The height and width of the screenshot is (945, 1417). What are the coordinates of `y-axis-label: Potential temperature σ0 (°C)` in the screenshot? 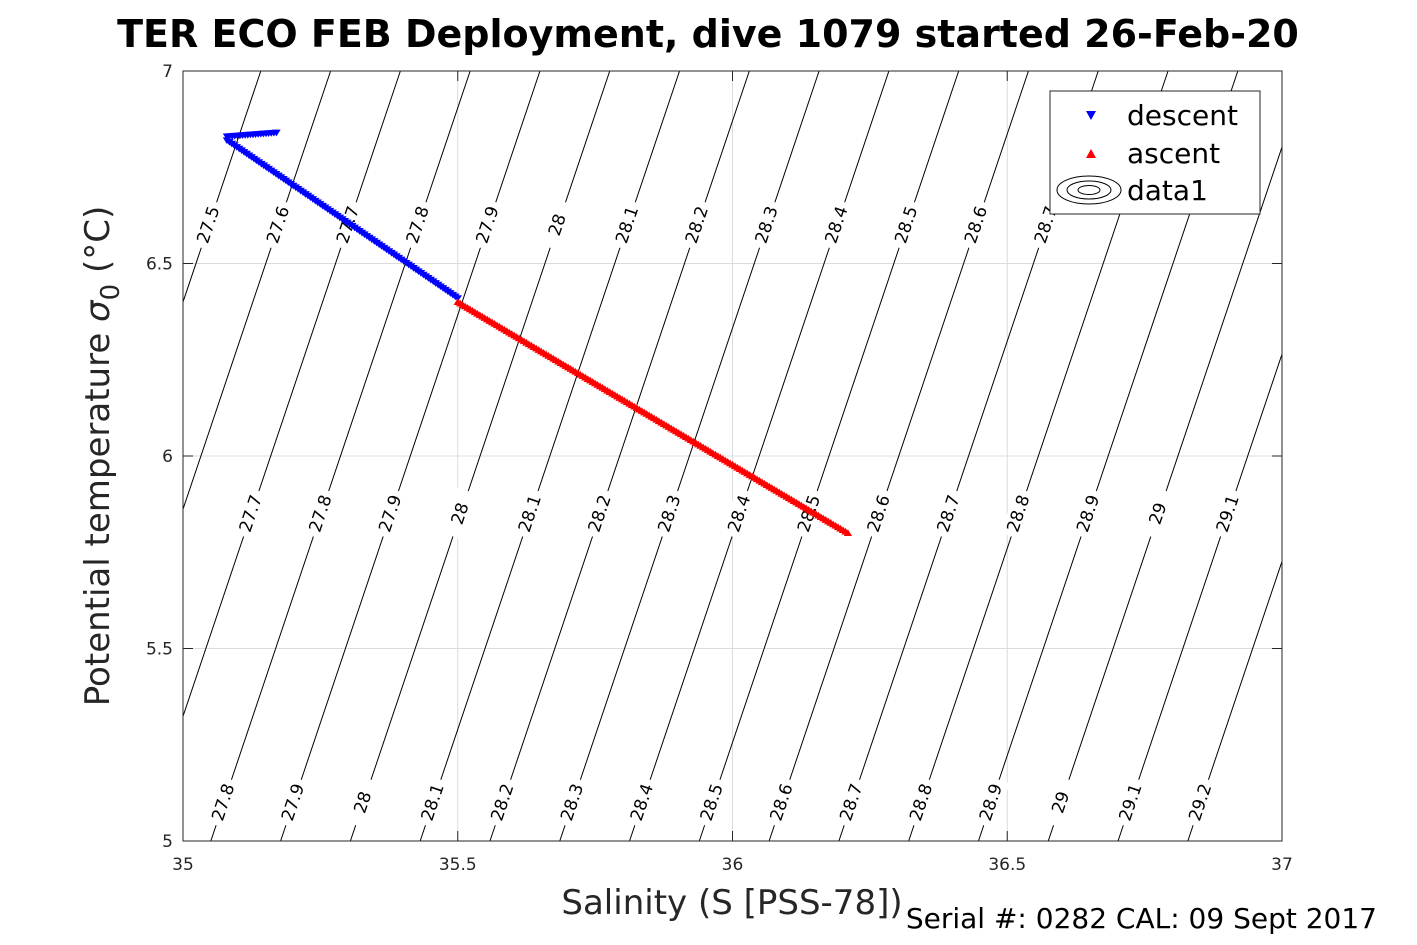 It's located at (102, 456).